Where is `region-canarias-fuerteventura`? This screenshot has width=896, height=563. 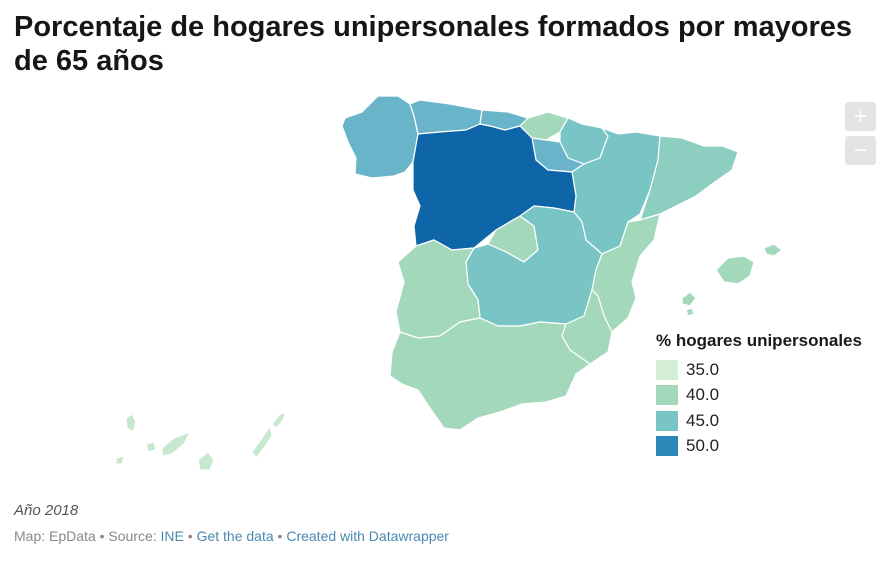
region-canarias-fuerteventura is located at coordinates (262, 442).